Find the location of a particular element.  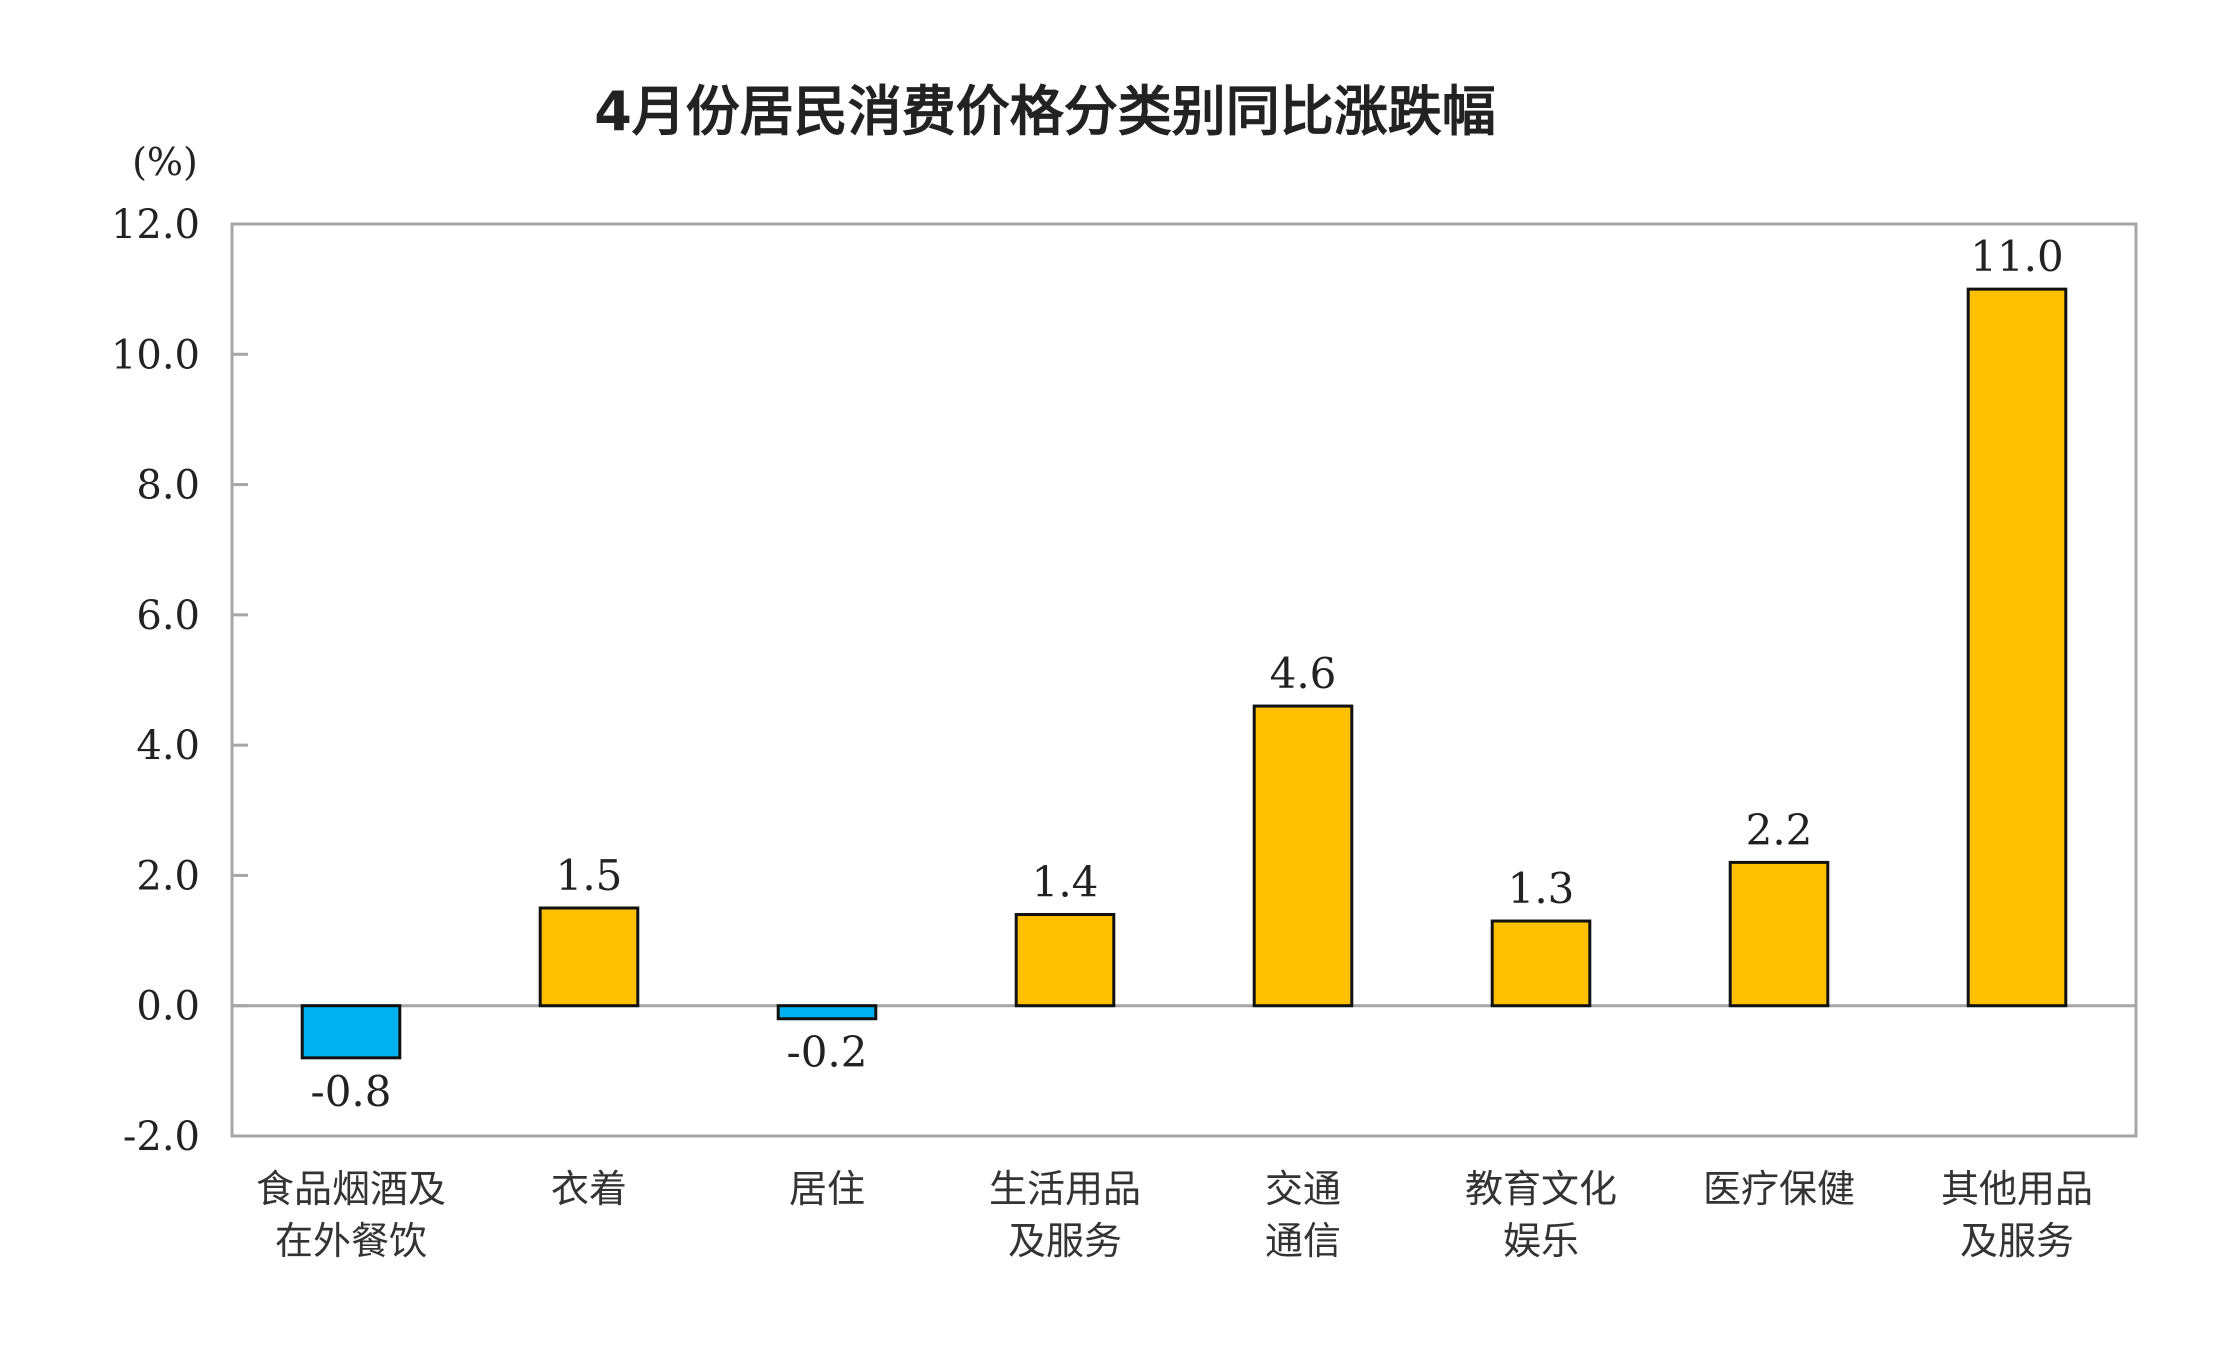

y-axis-tick-label: 2.0 is located at coordinates (168, 876).